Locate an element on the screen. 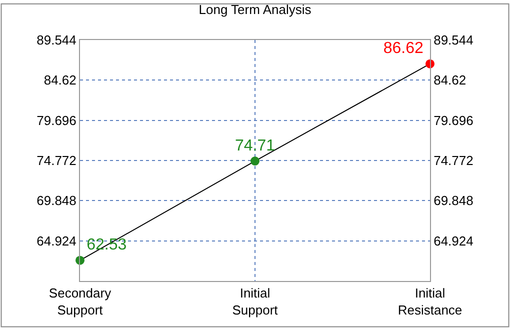  x-tick-label: Initial Support is located at coordinates (255, 302).